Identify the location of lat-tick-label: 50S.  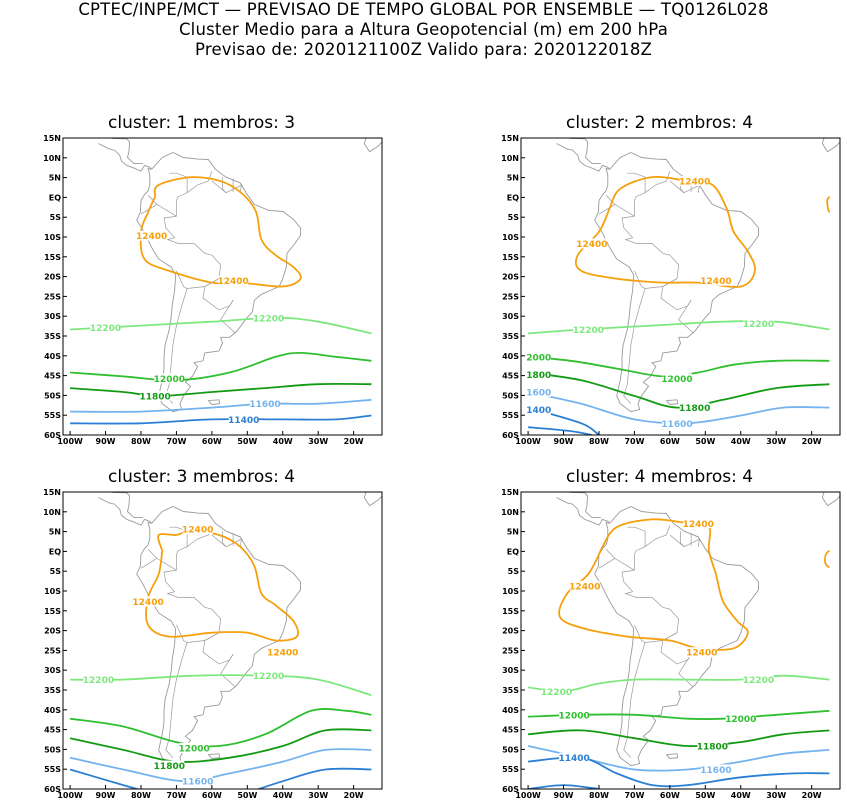
(52, 395).